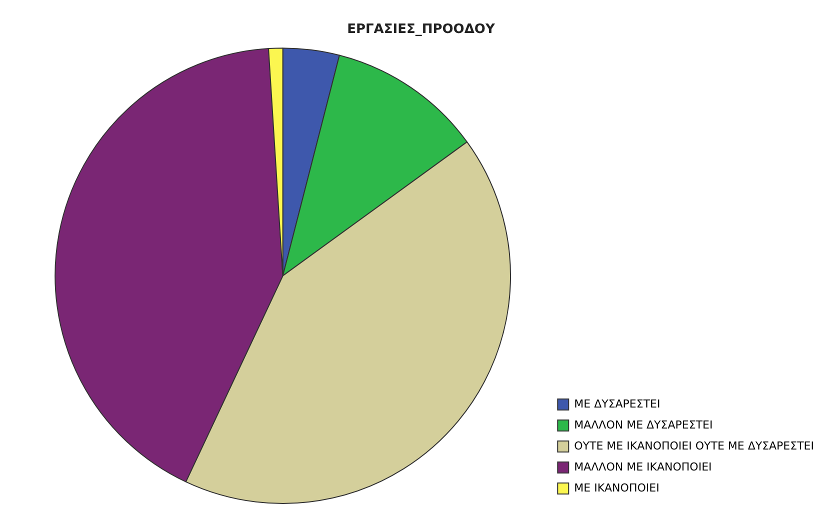  Describe the element at coordinates (421, 30) in the screenshot. I see `chart-title: ΕΡΓΑΣΙΕΣ_ΠΡΟΟΔΟΥ` at that location.